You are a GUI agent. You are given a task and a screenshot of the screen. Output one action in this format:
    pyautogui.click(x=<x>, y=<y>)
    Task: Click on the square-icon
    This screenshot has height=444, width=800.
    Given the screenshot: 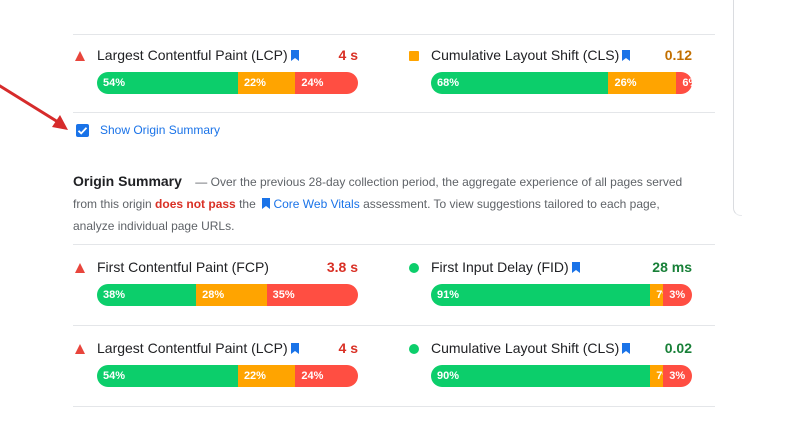 What is the action you would take?
    pyautogui.click(x=414, y=56)
    